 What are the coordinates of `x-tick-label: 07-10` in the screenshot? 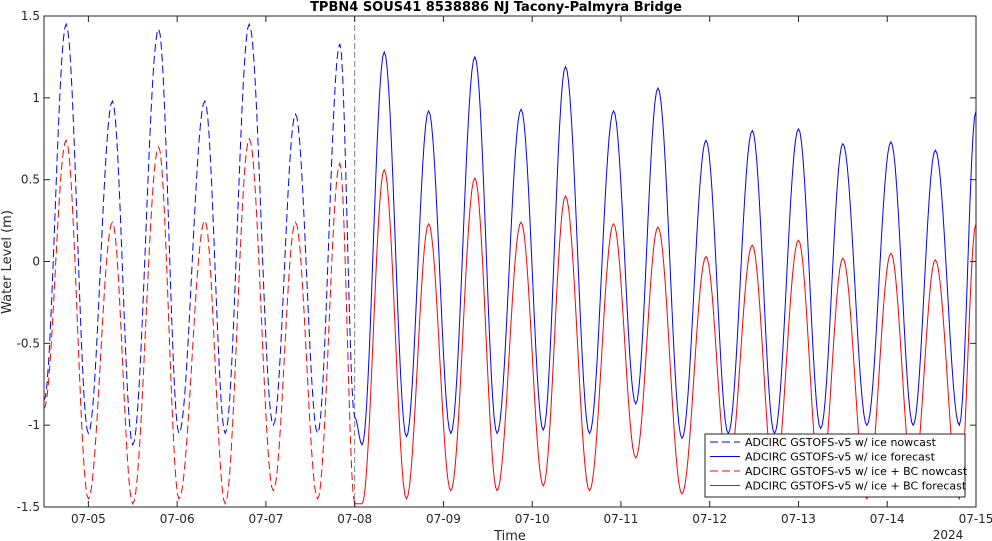 It's located at (532, 519).